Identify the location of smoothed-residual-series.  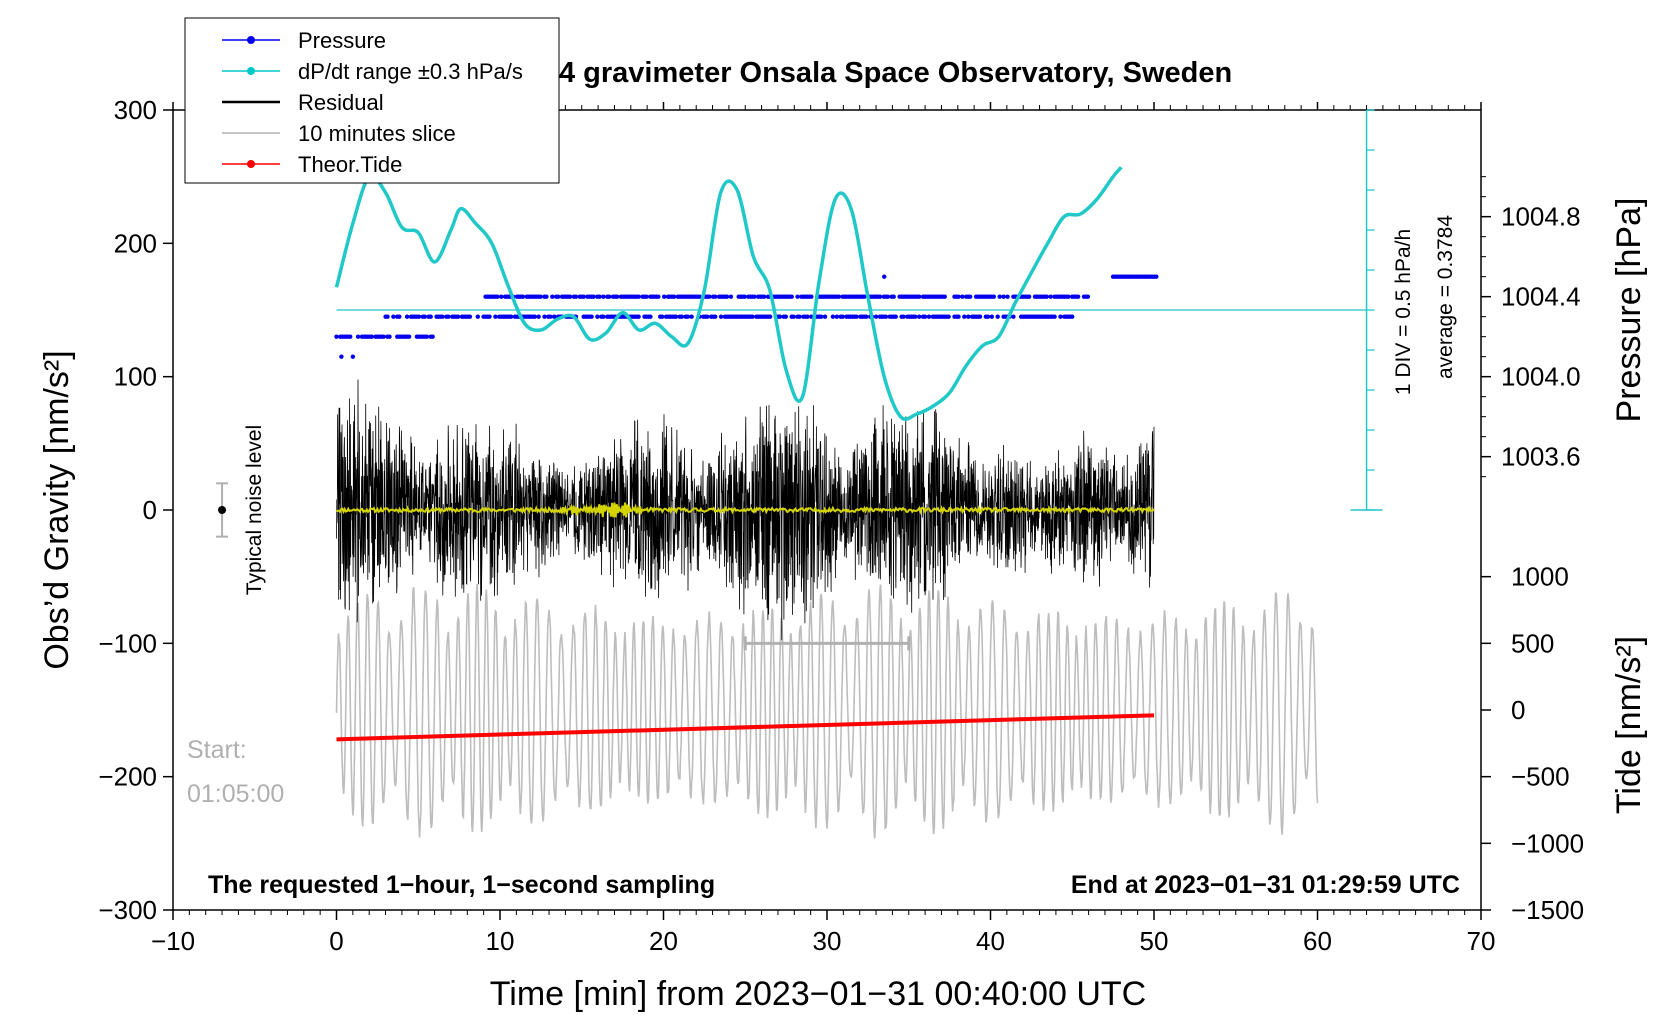
(745, 510).